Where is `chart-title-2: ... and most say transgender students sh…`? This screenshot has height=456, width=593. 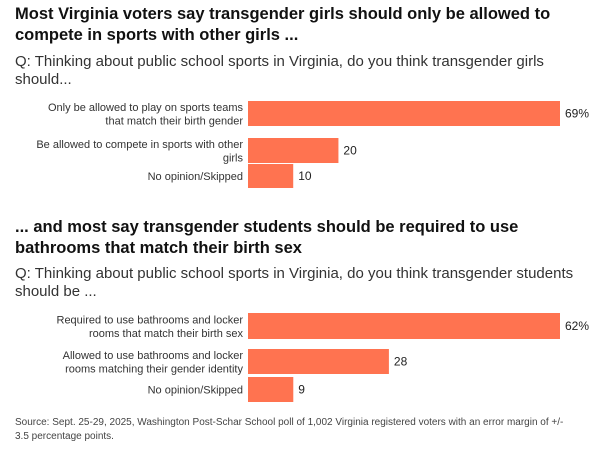
chart-title-2: ... and most say transgender students sh… is located at coordinates (267, 237).